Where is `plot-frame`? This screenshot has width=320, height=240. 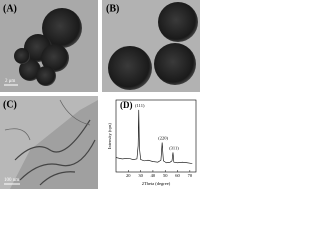
plot-frame is located at coordinates (156, 136).